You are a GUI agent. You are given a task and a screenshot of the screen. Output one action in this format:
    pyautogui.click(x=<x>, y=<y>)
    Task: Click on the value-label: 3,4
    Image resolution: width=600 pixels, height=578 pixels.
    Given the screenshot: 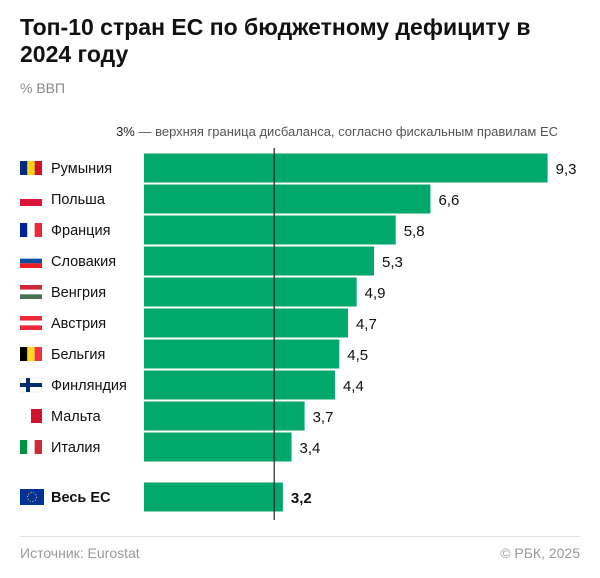 What is the action you would take?
    pyautogui.click(x=310, y=448)
    